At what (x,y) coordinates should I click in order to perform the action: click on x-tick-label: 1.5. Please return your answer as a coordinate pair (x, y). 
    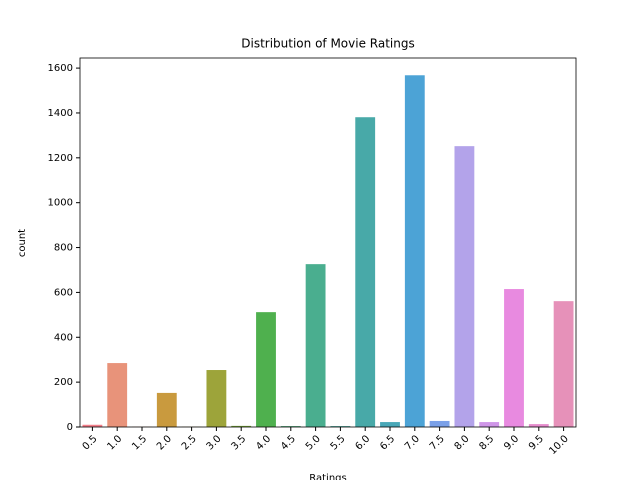
    Looking at the image, I should click on (139, 442).